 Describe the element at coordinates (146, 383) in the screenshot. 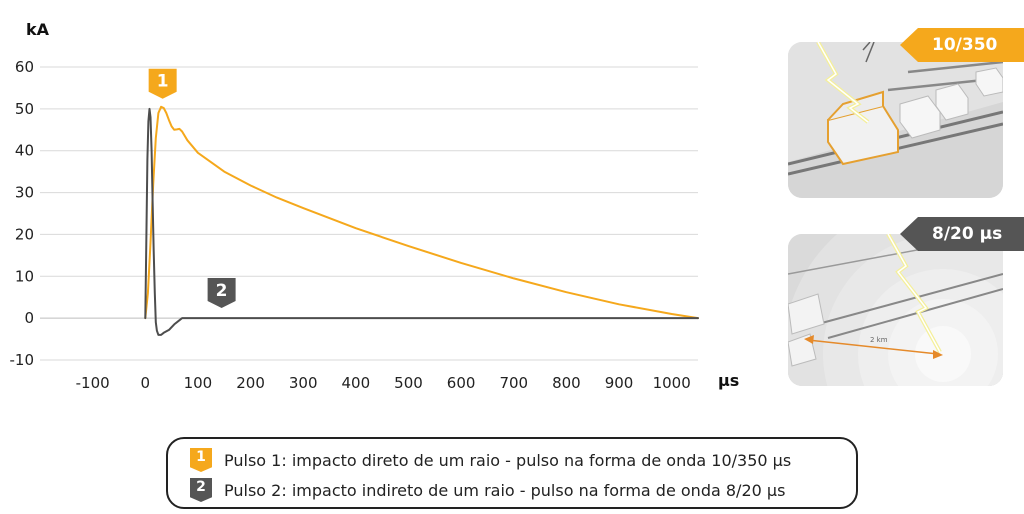

I see `x-tick-label: 0` at that location.